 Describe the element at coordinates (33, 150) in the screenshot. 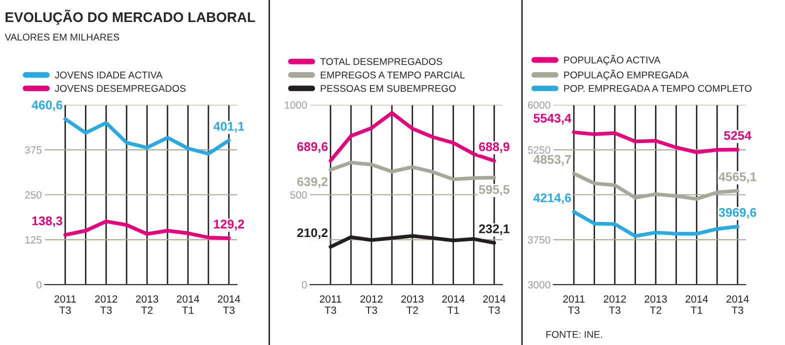

I see `y-tick-label: 375` at that location.